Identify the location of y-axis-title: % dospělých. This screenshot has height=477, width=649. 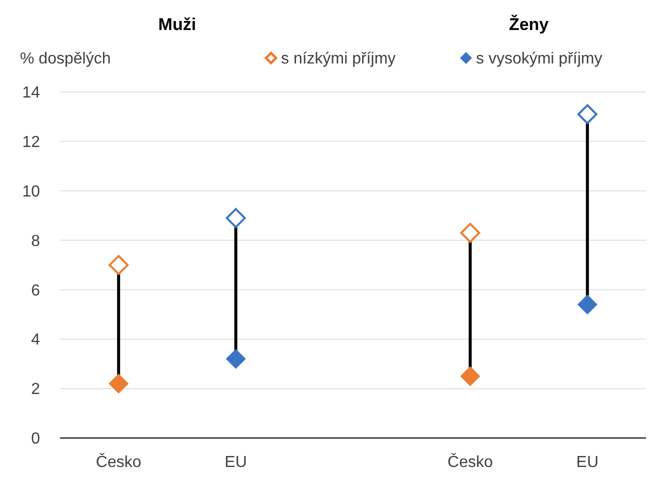
(65, 59).